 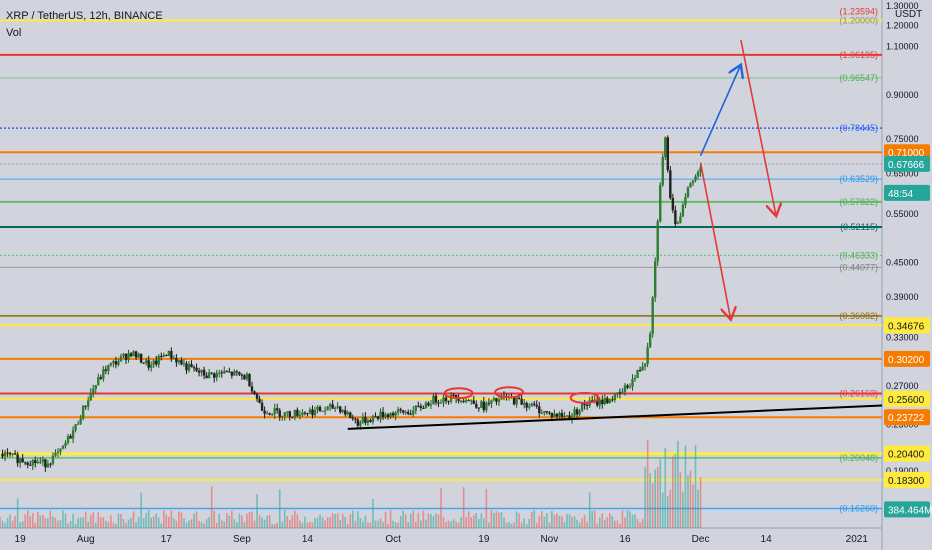 I want to click on fib-level-label: (0.52115), so click(x=859, y=227).